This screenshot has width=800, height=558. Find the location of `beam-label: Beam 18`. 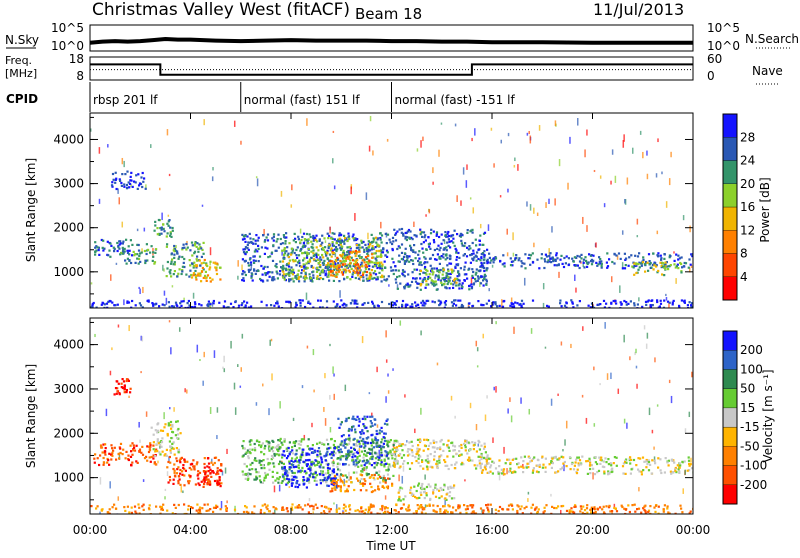

beam-label: Beam 18 is located at coordinates (388, 14).